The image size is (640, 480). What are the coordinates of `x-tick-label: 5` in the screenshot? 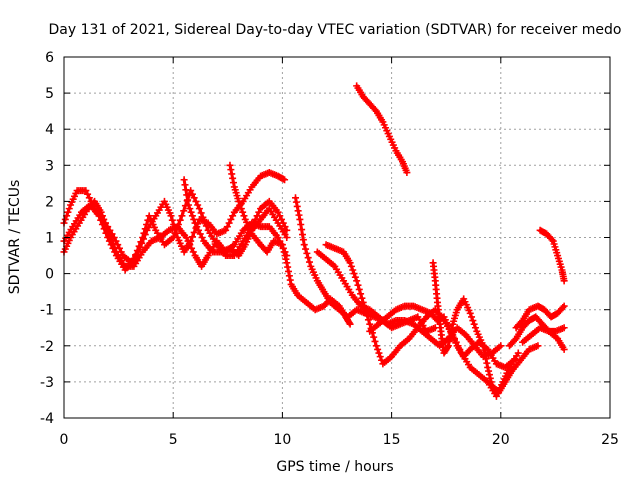 It's located at (173, 440).